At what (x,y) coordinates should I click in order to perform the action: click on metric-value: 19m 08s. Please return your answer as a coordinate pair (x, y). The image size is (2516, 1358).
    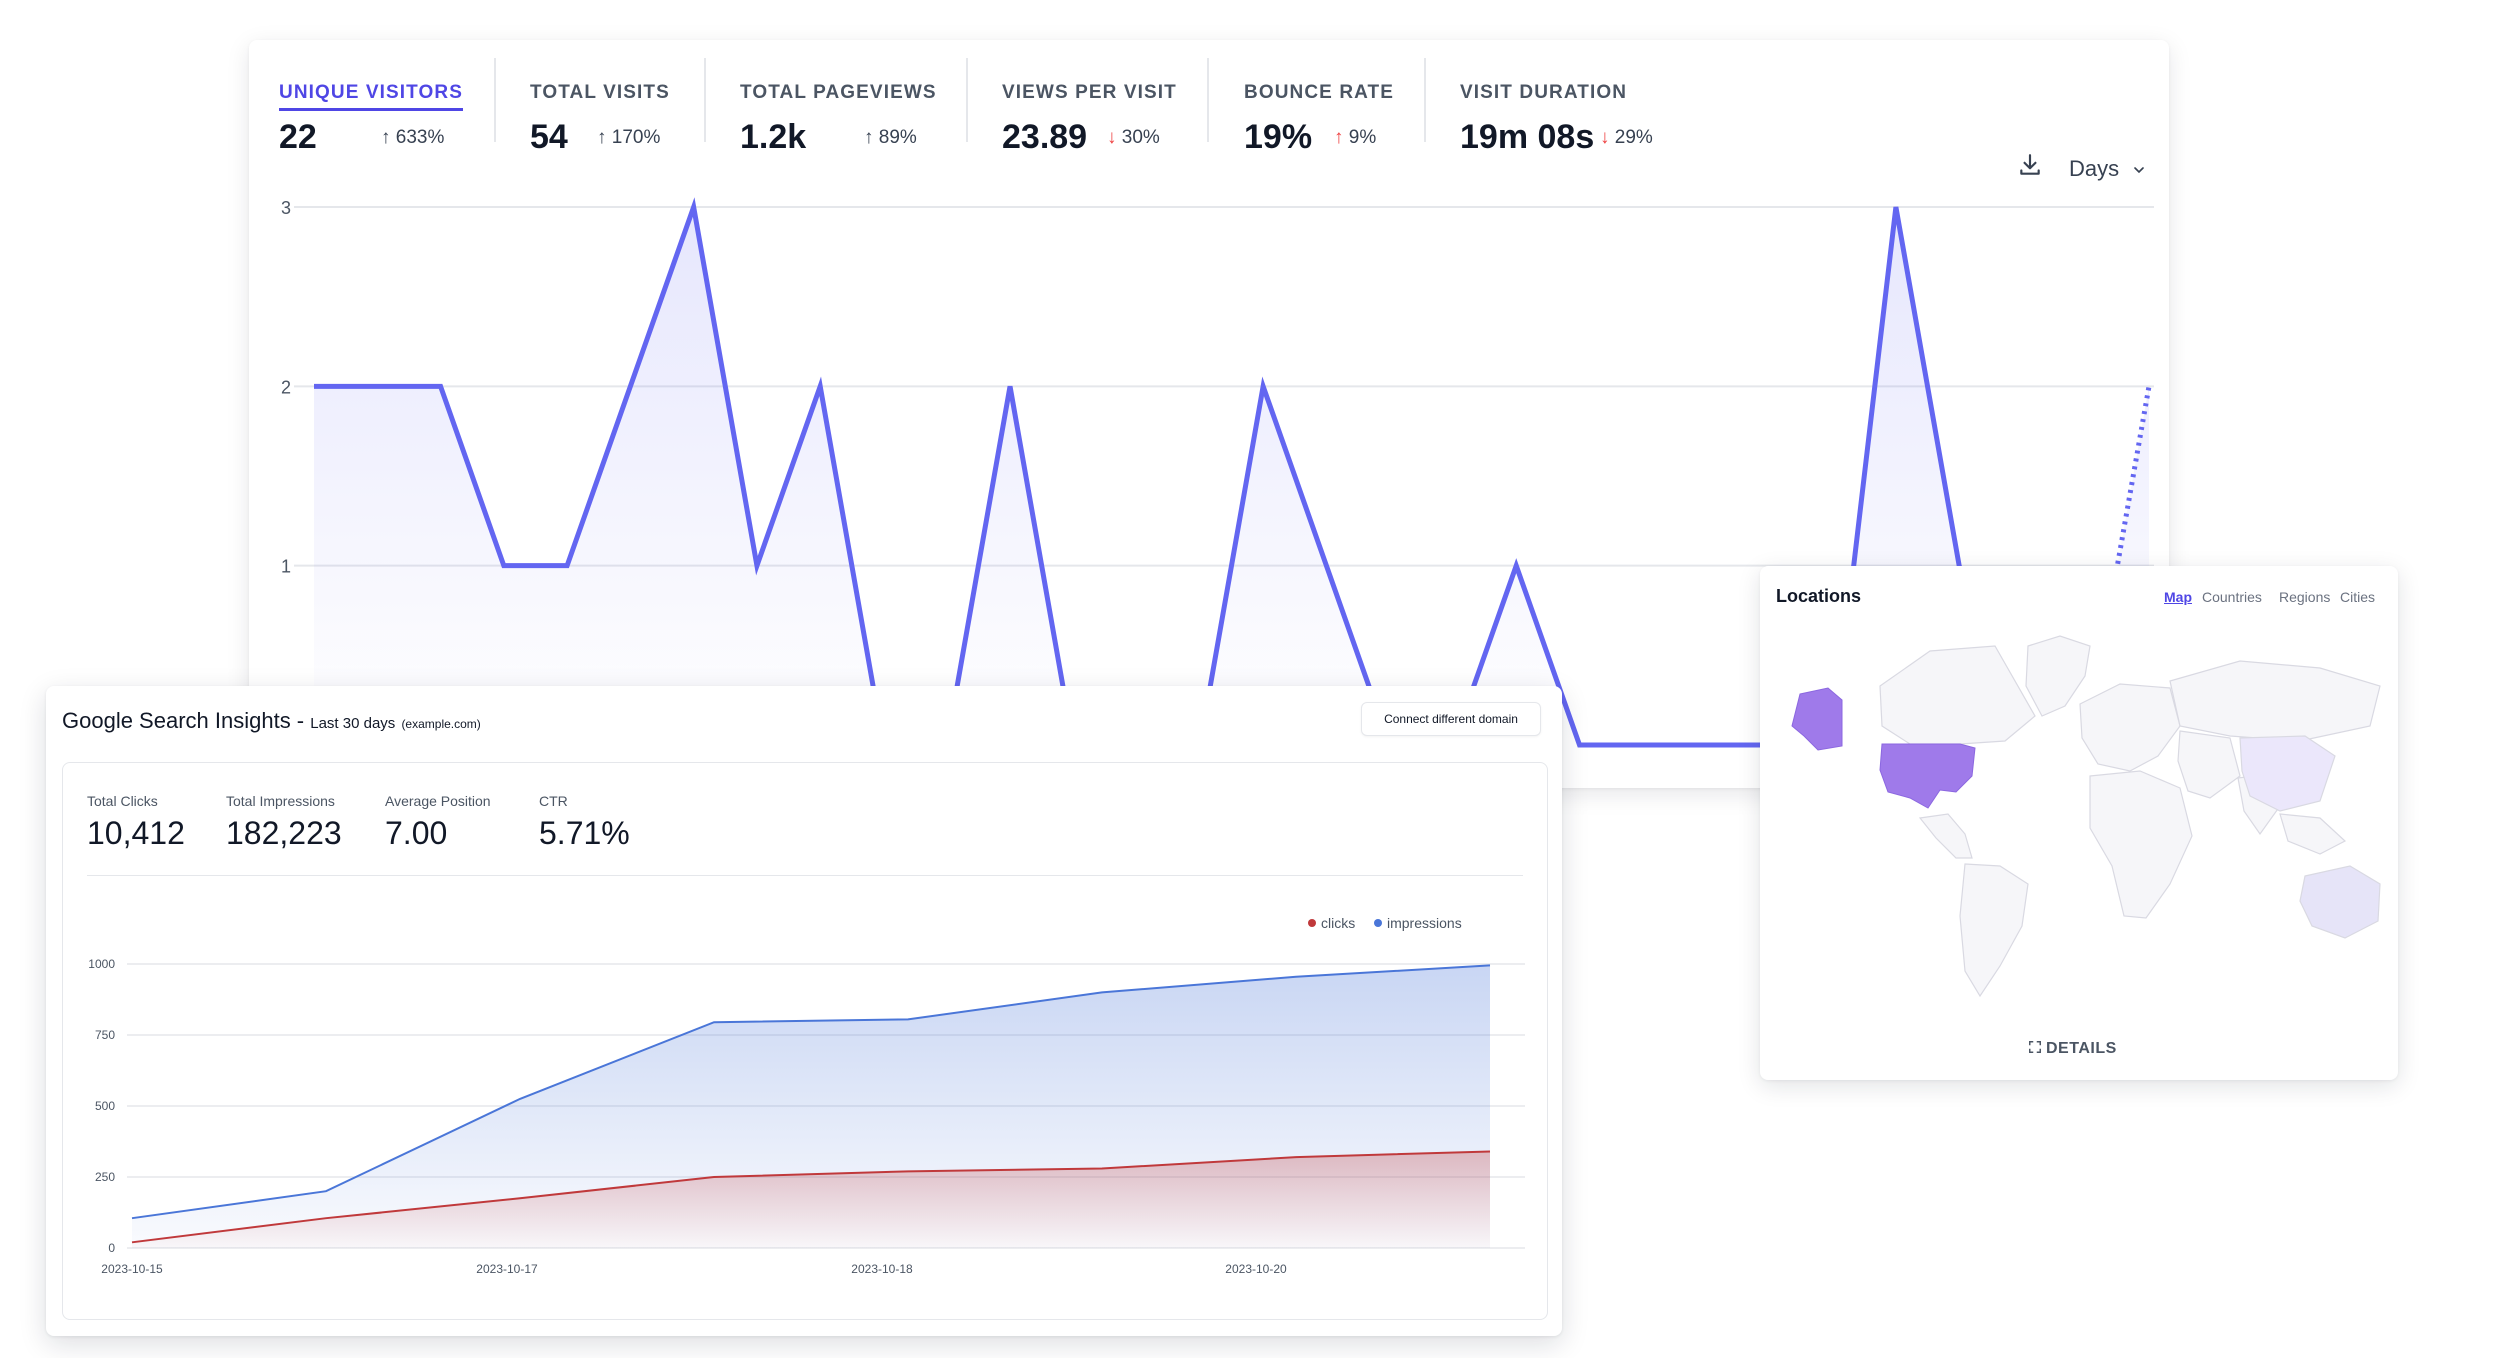
    Looking at the image, I should click on (1527, 137).